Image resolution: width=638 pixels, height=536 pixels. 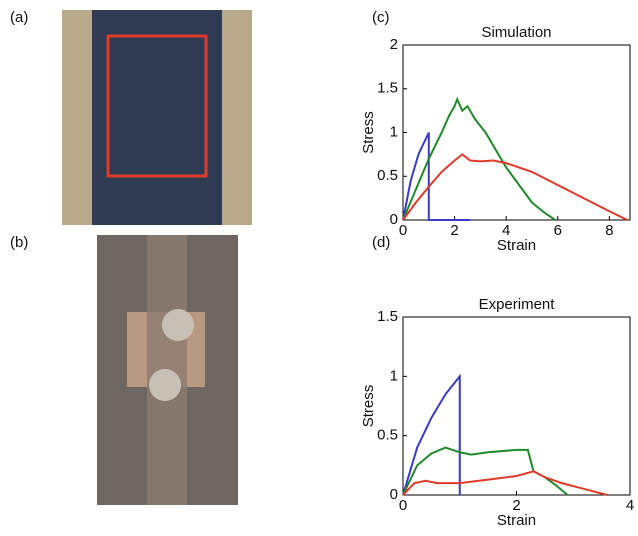 What do you see at coordinates (609, 230) in the screenshot?
I see `x-tick-label: 8` at bounding box center [609, 230].